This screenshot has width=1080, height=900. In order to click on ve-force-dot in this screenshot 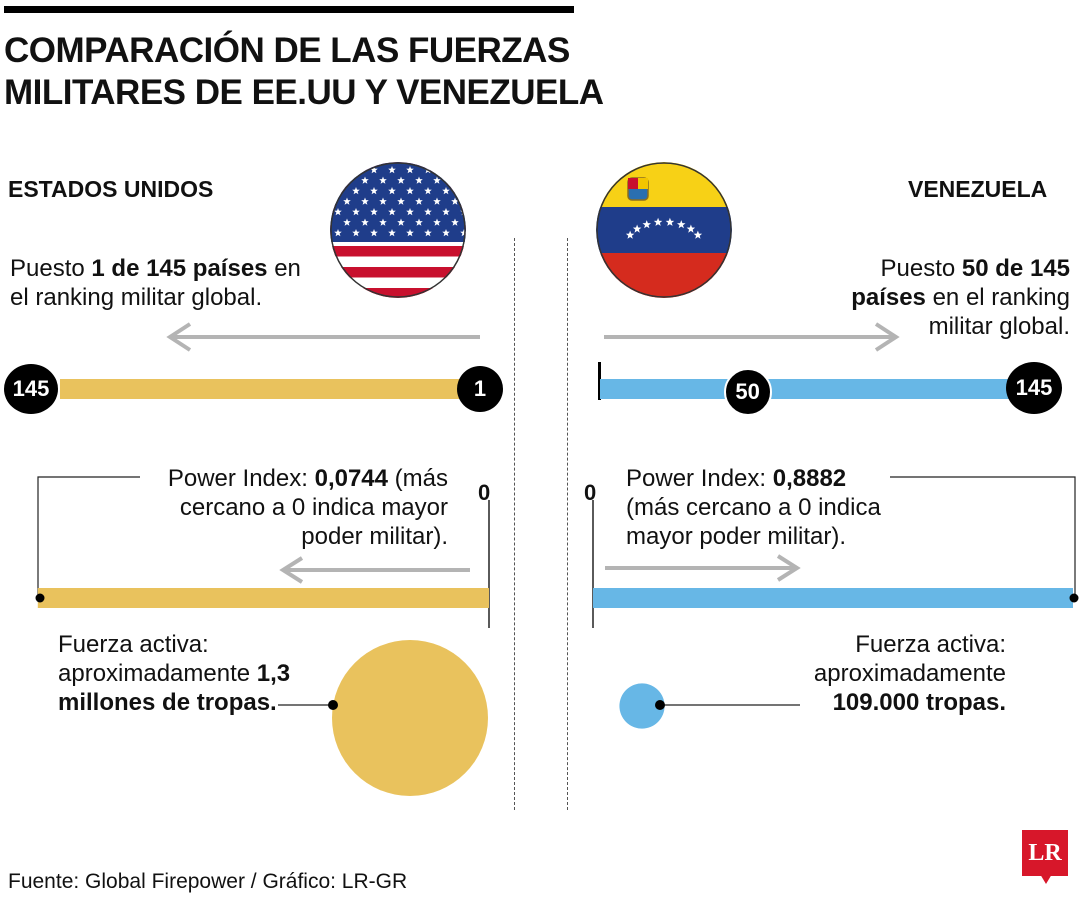, I will do `click(660, 705)`.